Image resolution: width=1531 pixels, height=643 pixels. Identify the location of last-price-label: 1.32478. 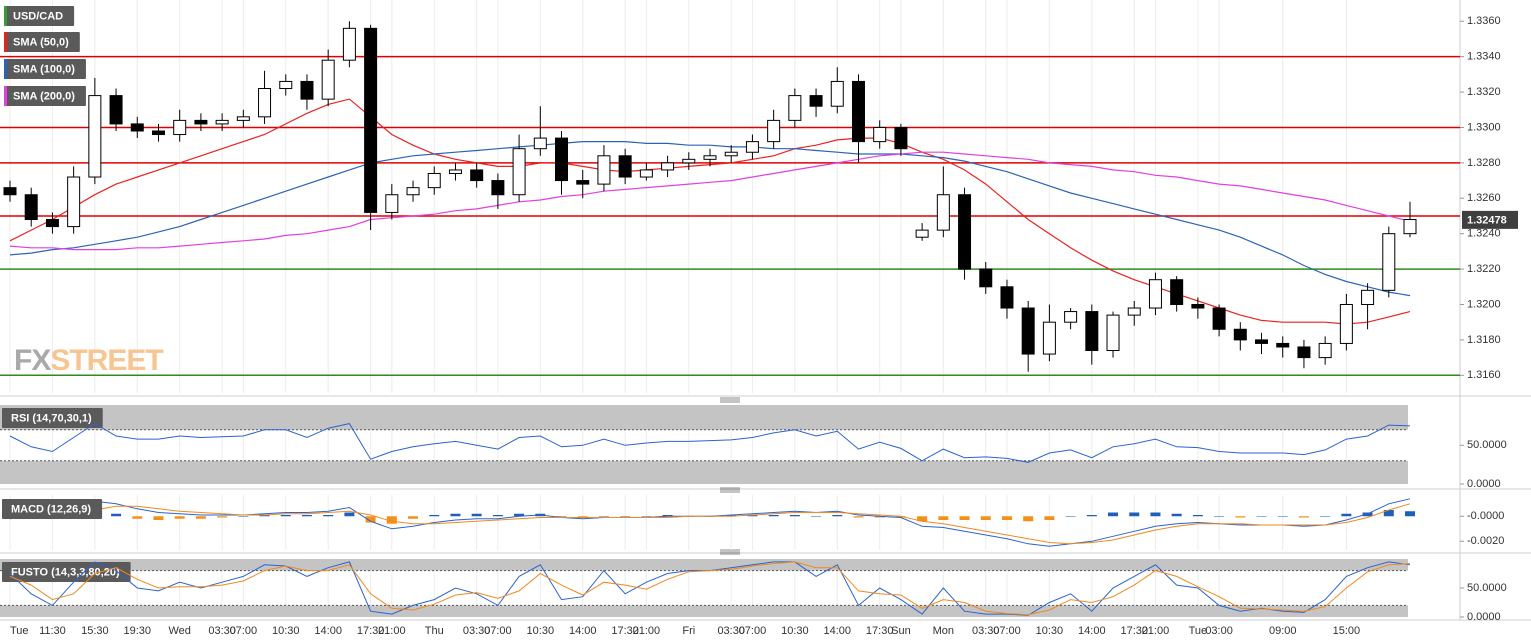
(1487, 220).